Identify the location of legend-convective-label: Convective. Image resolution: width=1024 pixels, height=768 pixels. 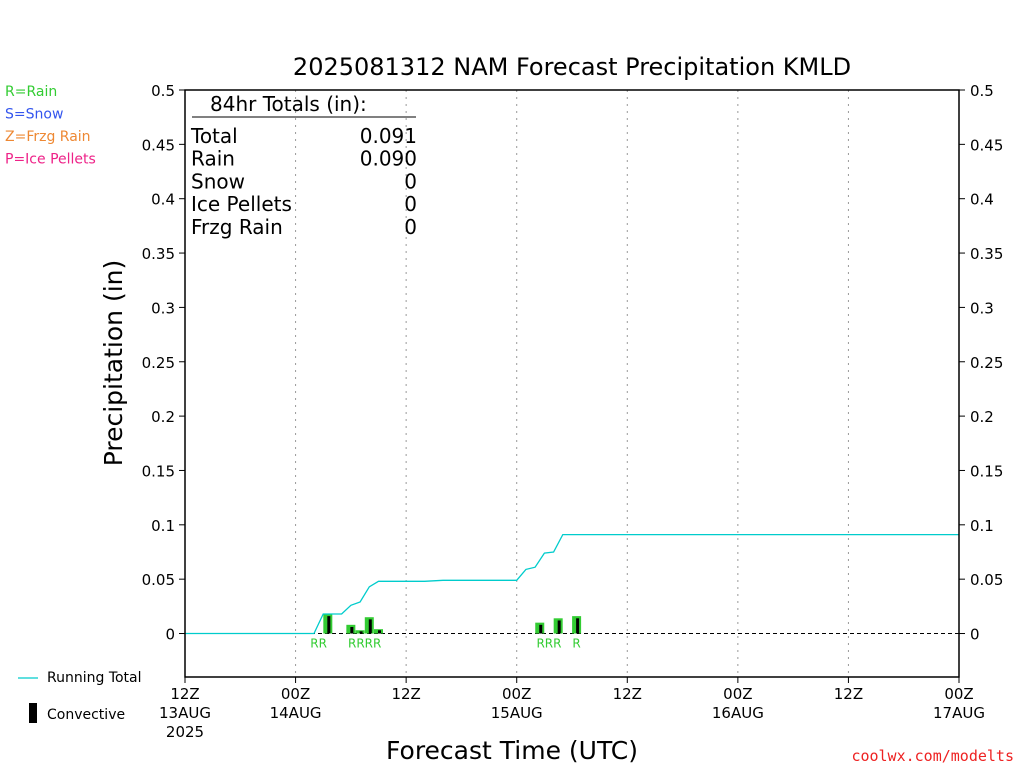
(86, 715).